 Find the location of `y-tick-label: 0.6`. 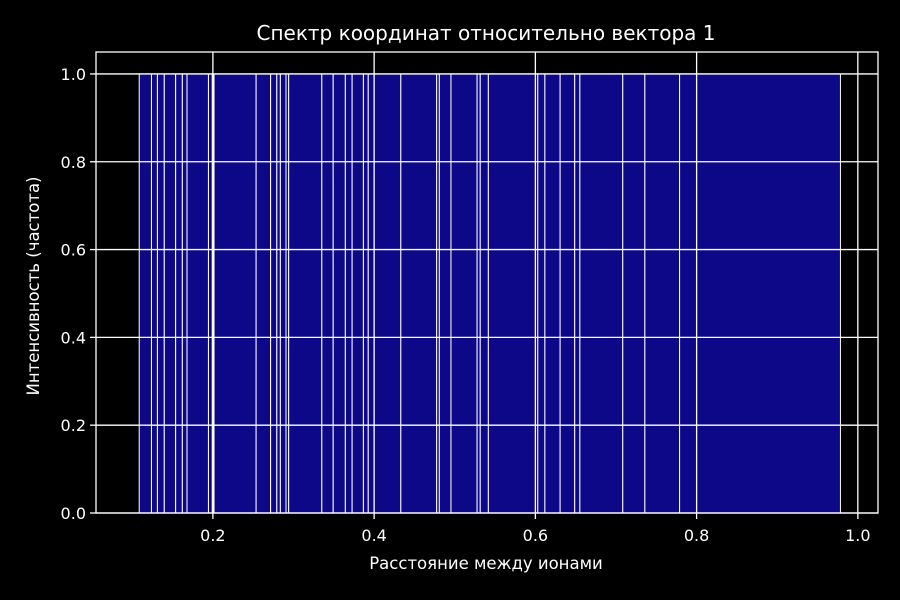

y-tick-label: 0.6 is located at coordinates (73, 250).